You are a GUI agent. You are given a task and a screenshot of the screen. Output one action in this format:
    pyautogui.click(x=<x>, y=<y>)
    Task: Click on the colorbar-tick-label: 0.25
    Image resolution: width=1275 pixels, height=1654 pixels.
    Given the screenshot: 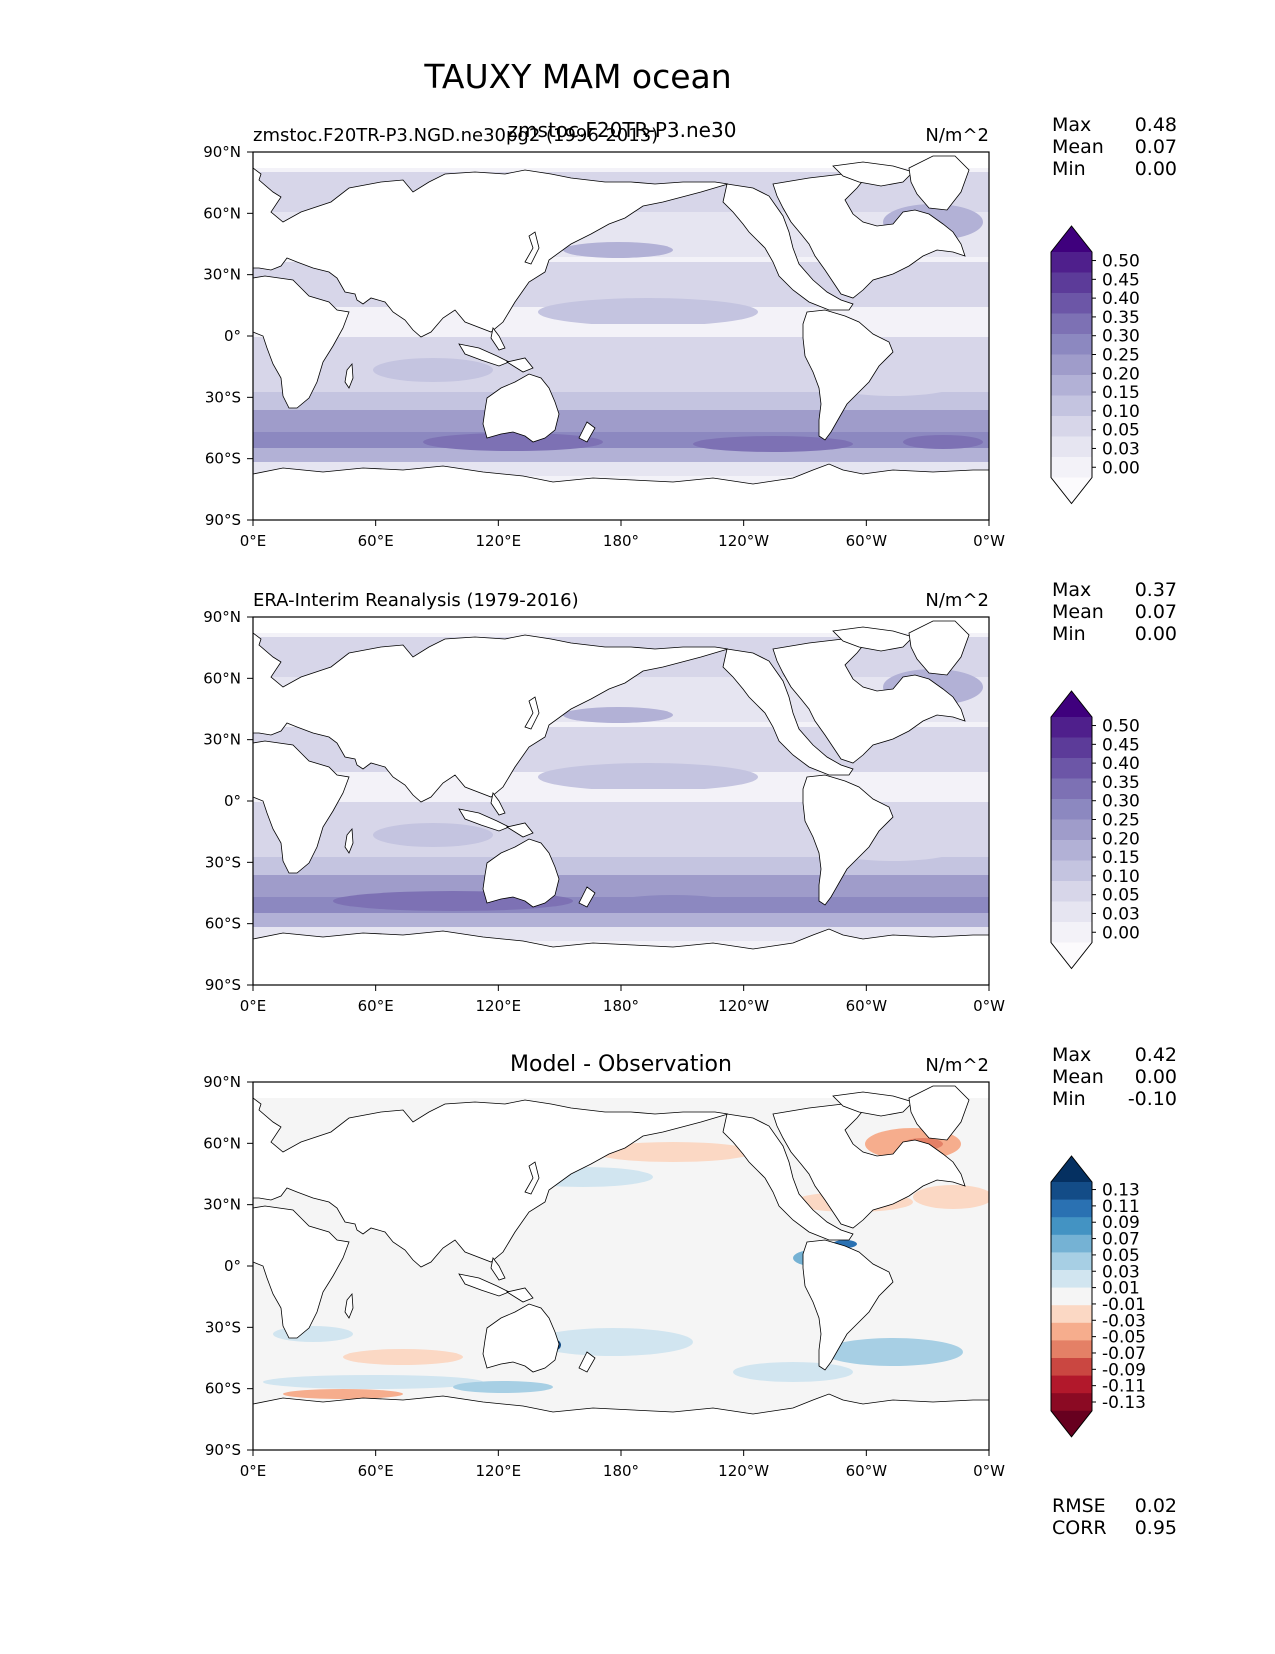 What is the action you would take?
    pyautogui.click(x=1121, y=356)
    